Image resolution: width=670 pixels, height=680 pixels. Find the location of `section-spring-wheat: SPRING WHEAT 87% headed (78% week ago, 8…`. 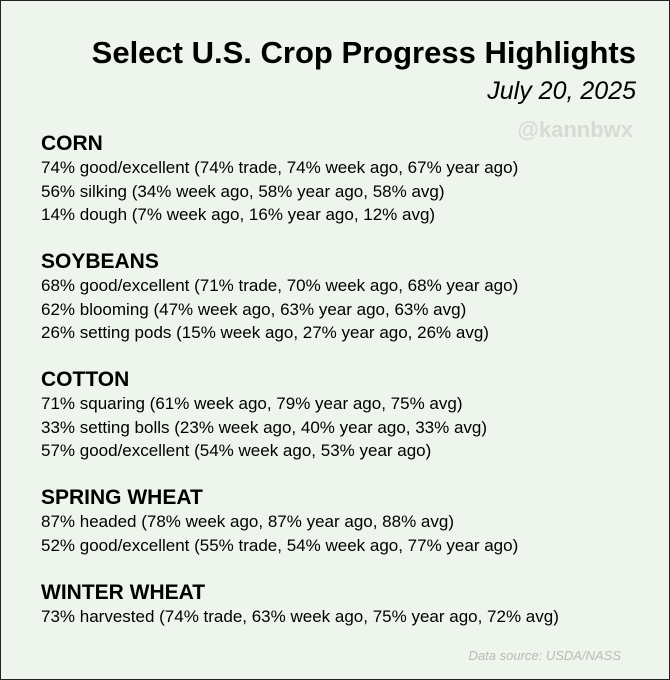

section-spring-wheat: SPRING WHEAT 87% headed (78% week ago, 8… is located at coordinates (351, 521).